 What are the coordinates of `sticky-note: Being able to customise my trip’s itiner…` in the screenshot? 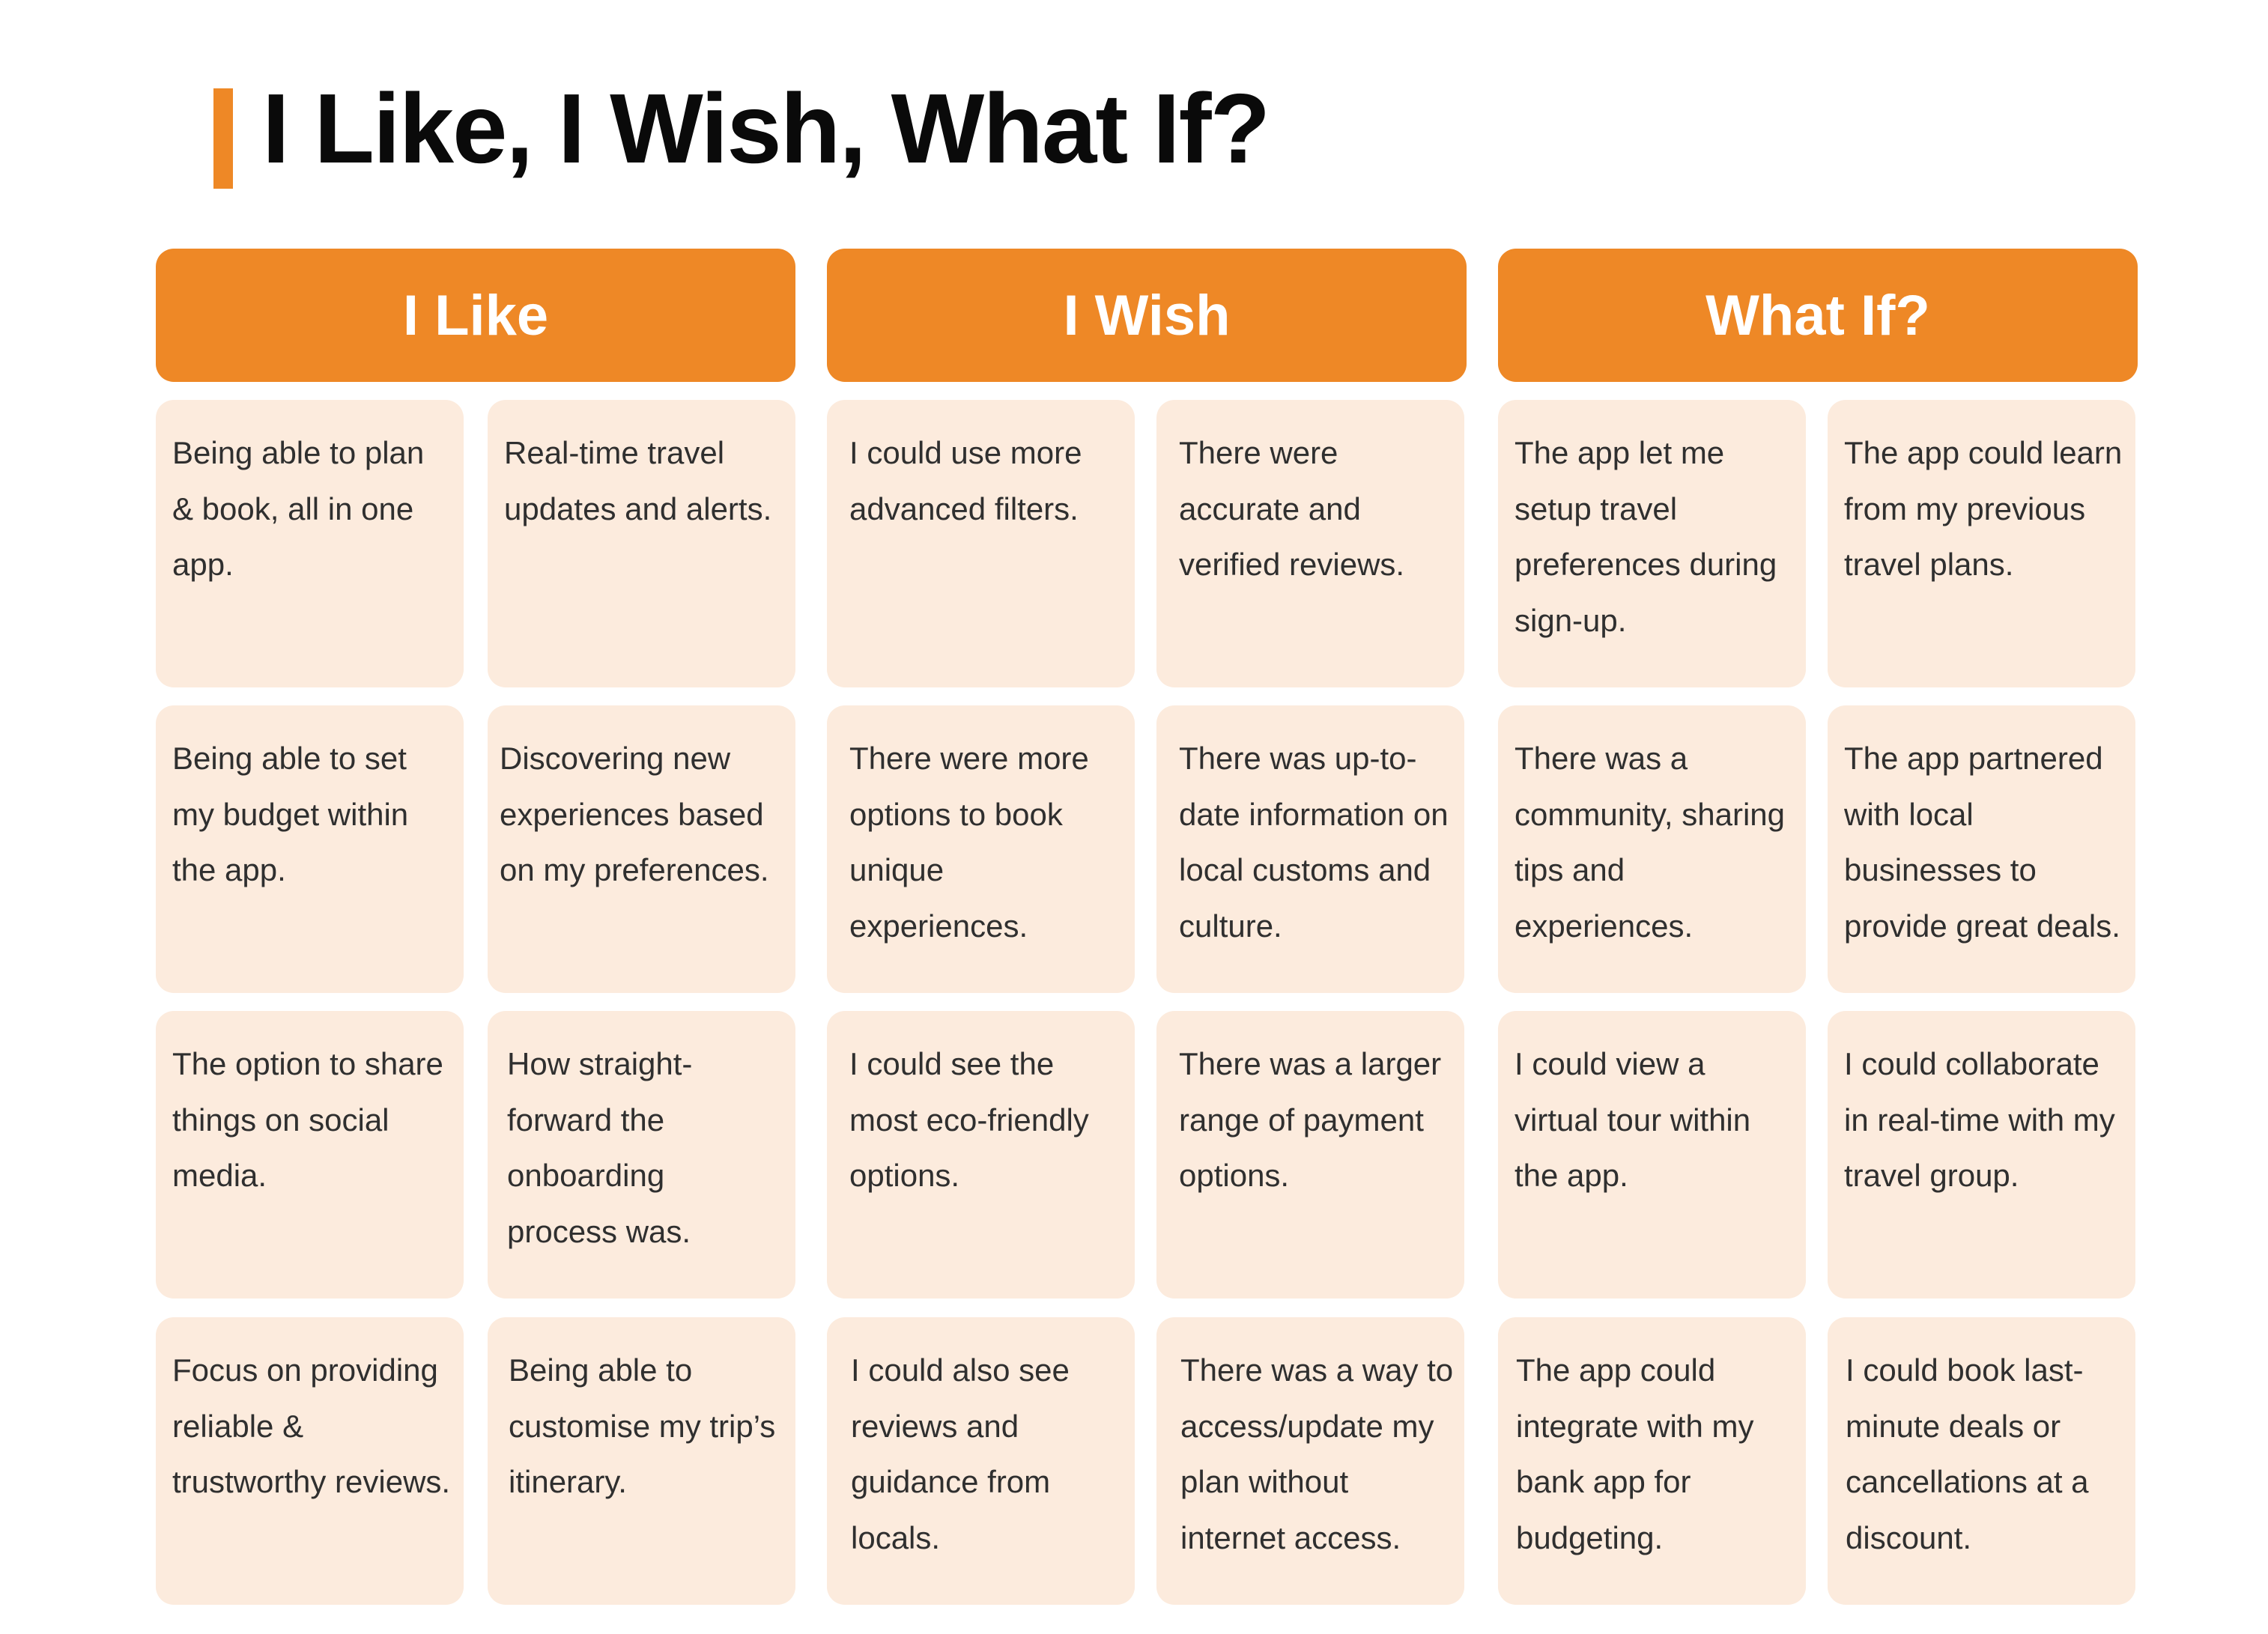 It's located at (641, 1461).